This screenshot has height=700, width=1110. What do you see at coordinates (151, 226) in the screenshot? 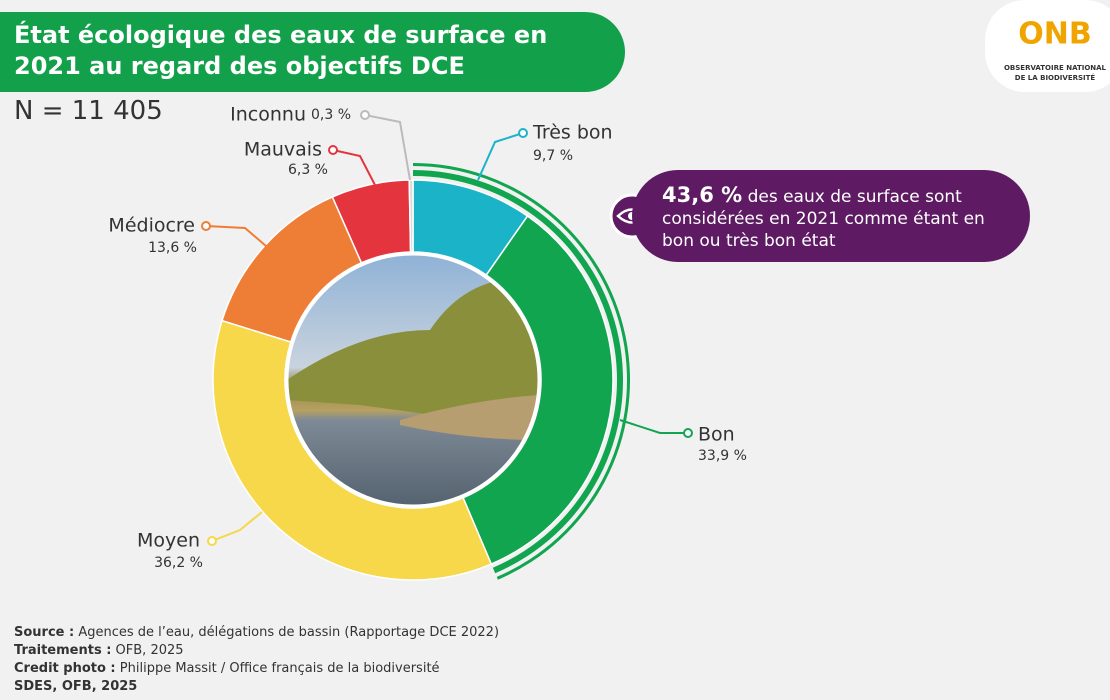
I see `slice-label: Médiocre` at bounding box center [151, 226].